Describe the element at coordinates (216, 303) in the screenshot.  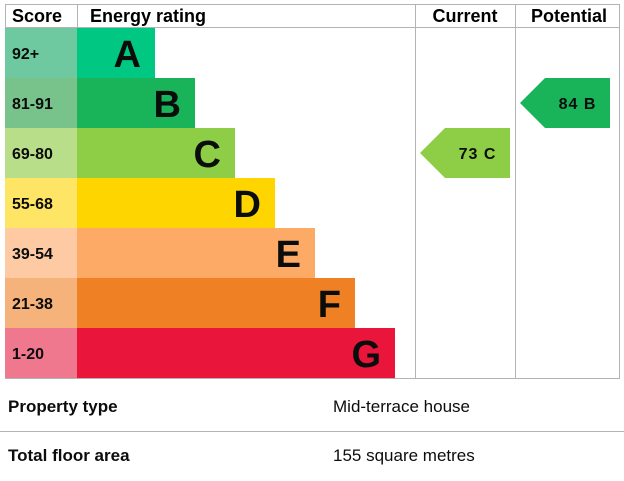
I see `band-bar-f` at that location.